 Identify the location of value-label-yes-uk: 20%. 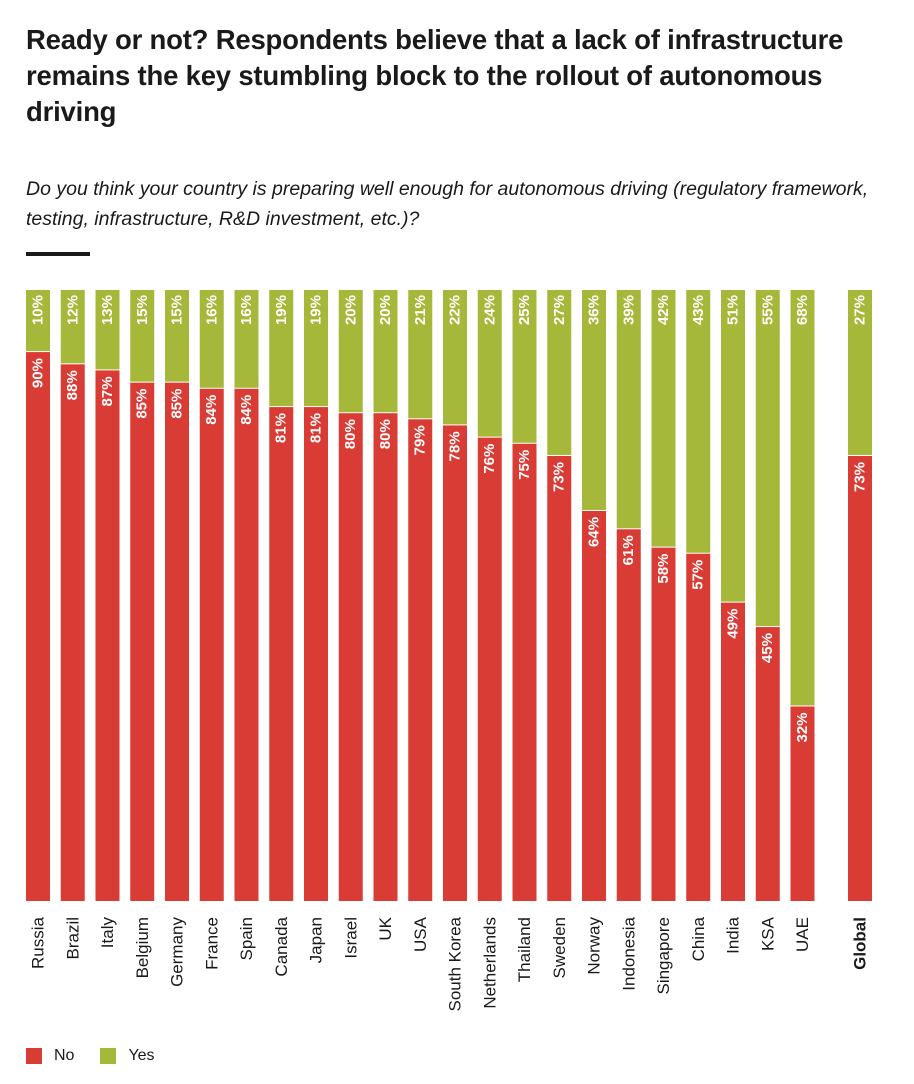
(385, 310).